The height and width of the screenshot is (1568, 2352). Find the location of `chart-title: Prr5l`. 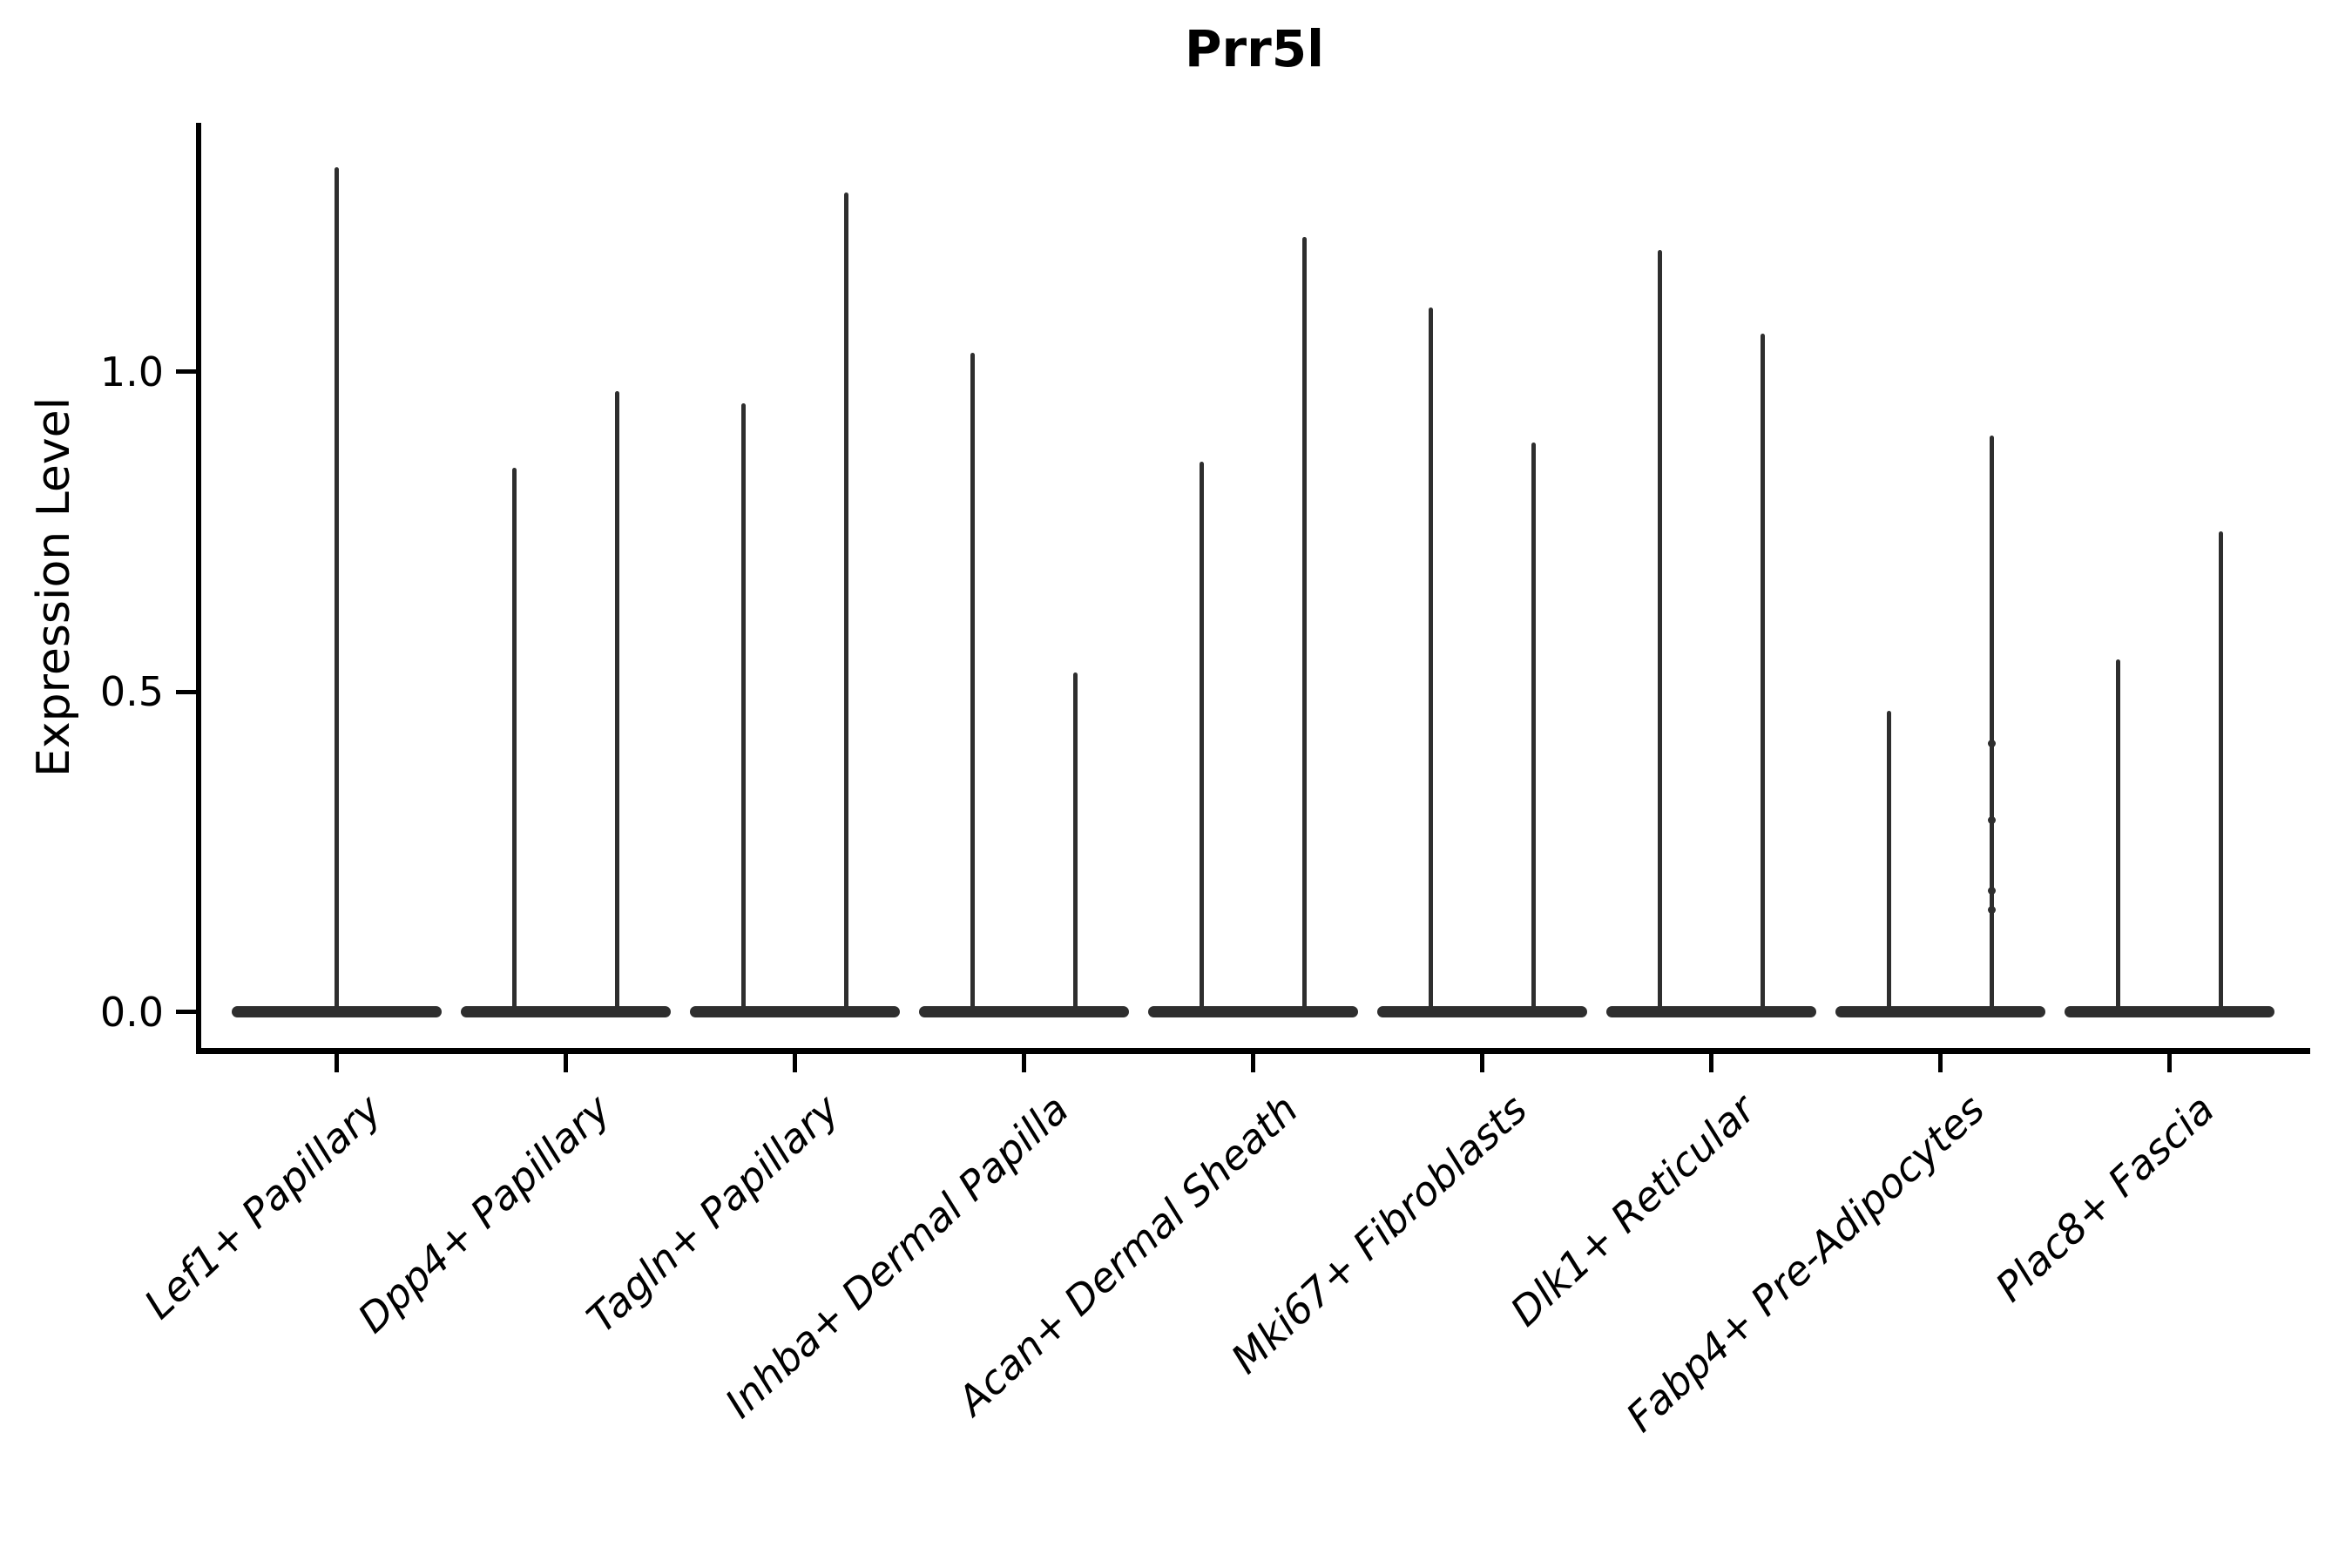

chart-title: Prr5l is located at coordinates (1254, 48).